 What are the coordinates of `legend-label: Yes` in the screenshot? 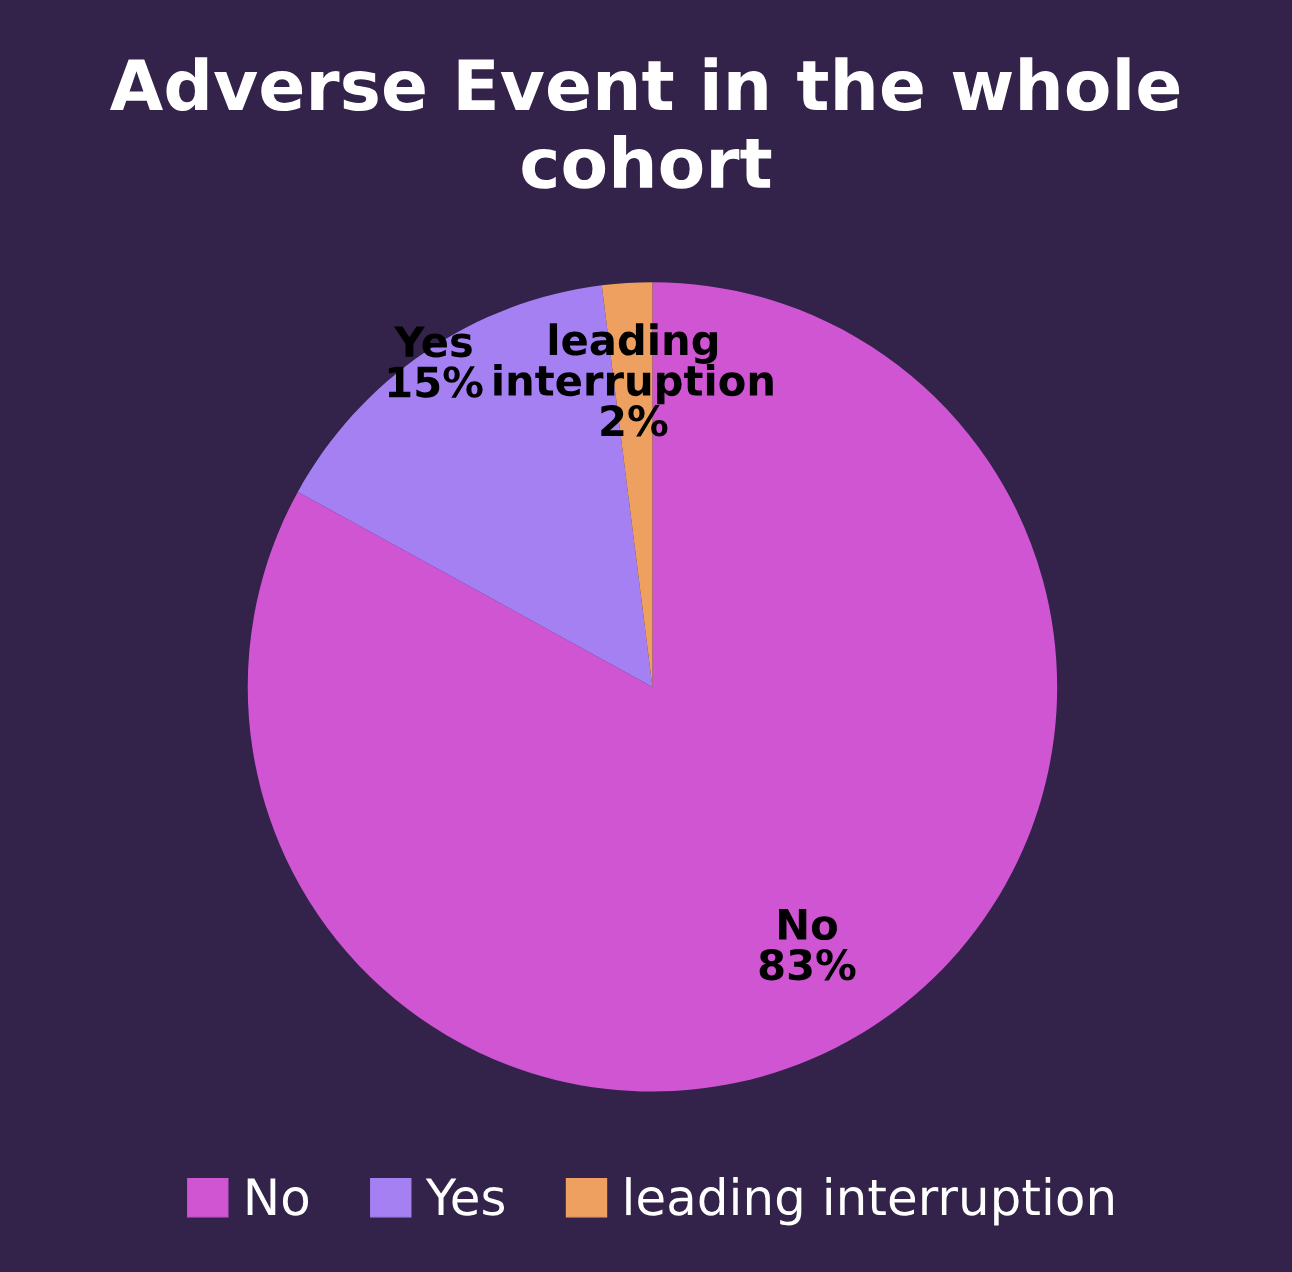 It's located at (465, 1197).